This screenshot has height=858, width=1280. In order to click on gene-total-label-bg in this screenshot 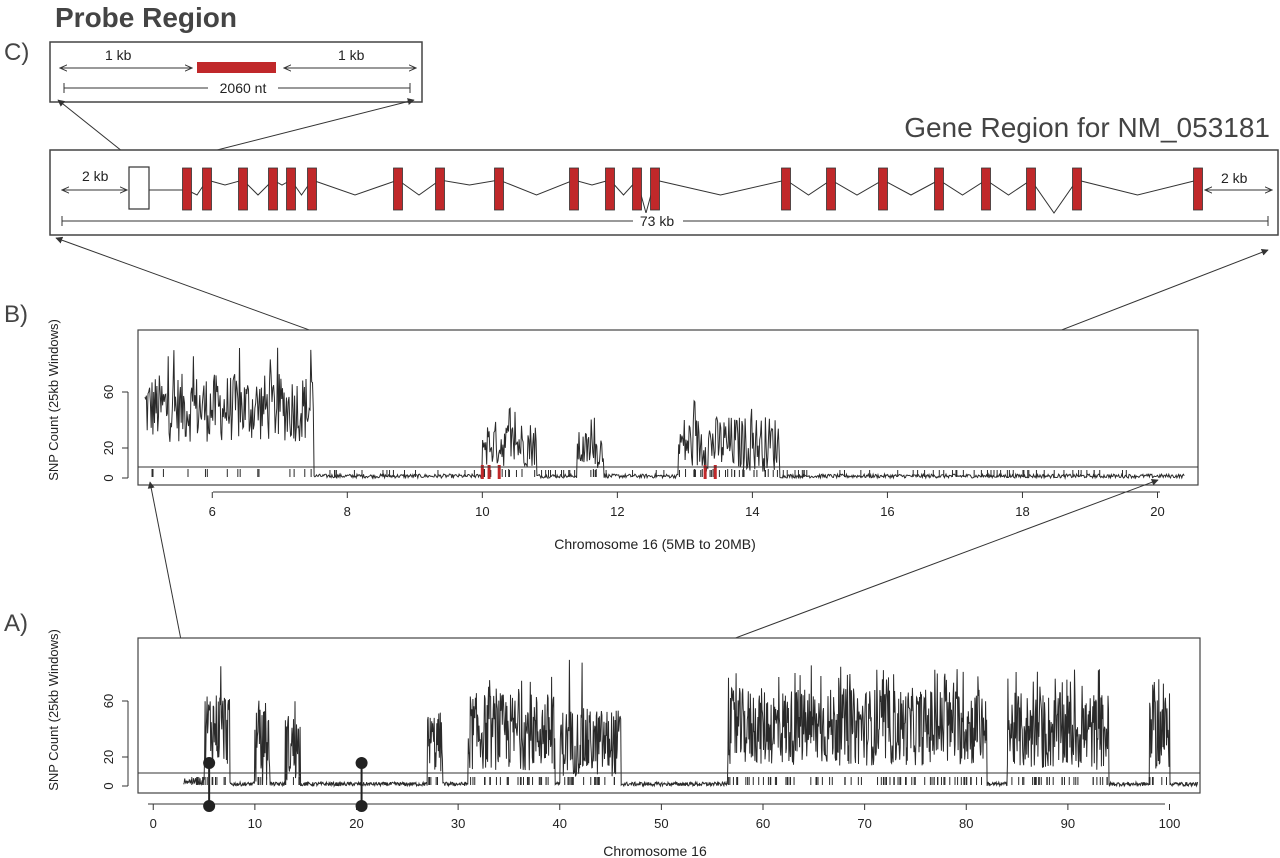, I will do `click(658, 221)`.